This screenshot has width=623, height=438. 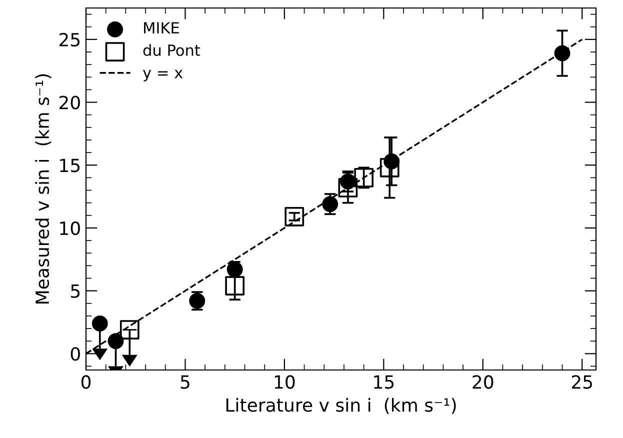 I want to click on y-tick-label: 0, so click(x=75, y=354).